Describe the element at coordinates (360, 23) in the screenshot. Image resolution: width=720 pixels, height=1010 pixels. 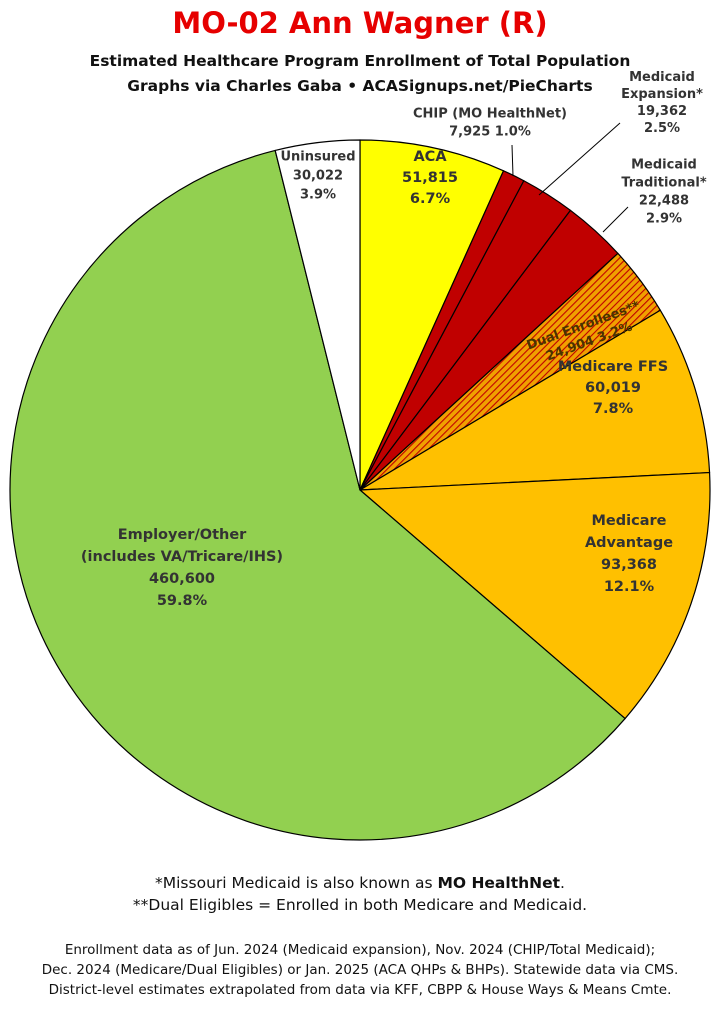
I see `page-title: MO-02 Ann Wagner (R)` at that location.